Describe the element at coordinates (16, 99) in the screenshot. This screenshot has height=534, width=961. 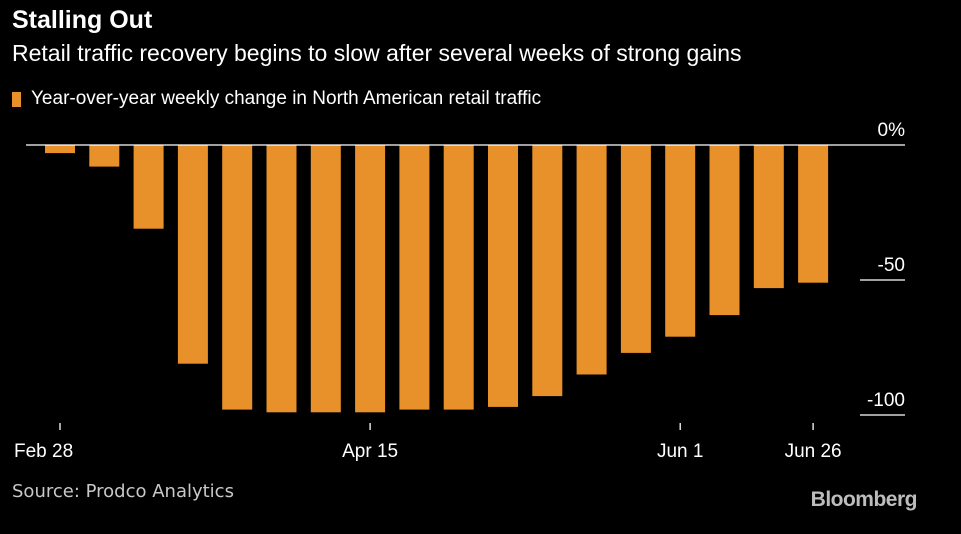
I see `legend-swatch` at that location.